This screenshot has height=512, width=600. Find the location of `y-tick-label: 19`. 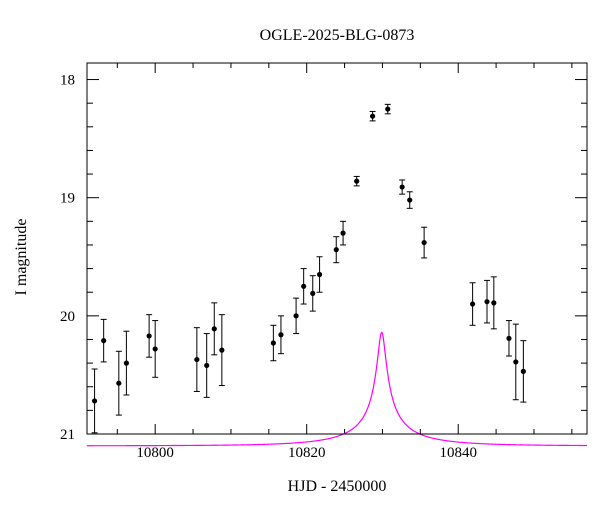

y-tick-label: 19 is located at coordinates (67, 199).